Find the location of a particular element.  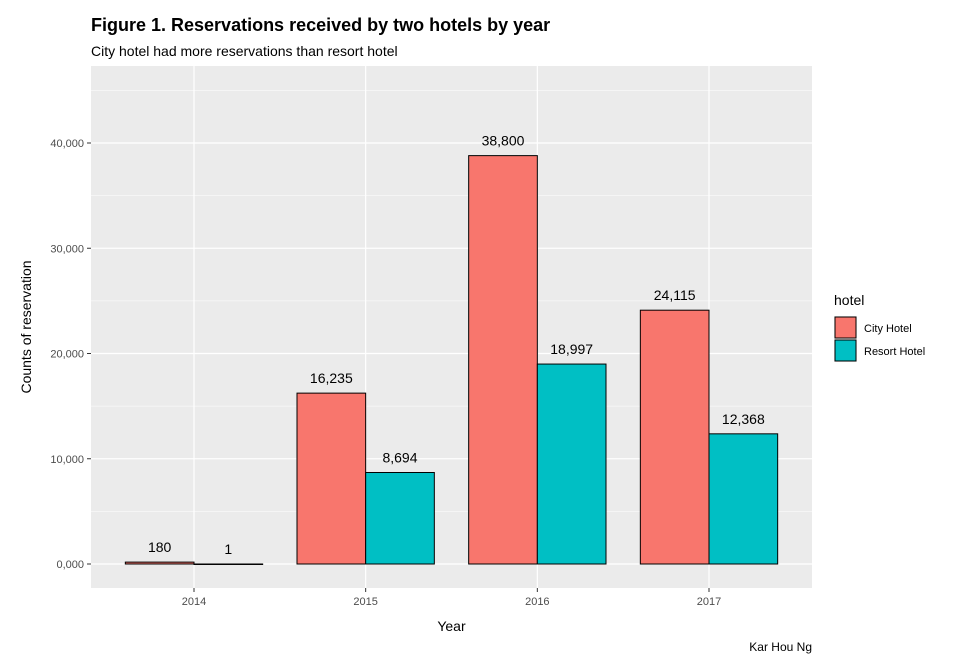

chart-caption: Kar Hou Ng is located at coordinates (780, 647).